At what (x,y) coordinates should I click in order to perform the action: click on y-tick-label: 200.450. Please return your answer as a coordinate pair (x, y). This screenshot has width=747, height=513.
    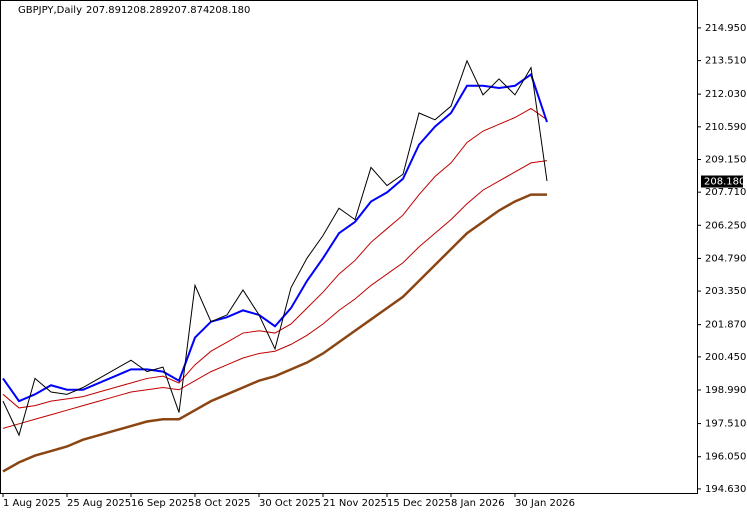
    Looking at the image, I should click on (725, 357).